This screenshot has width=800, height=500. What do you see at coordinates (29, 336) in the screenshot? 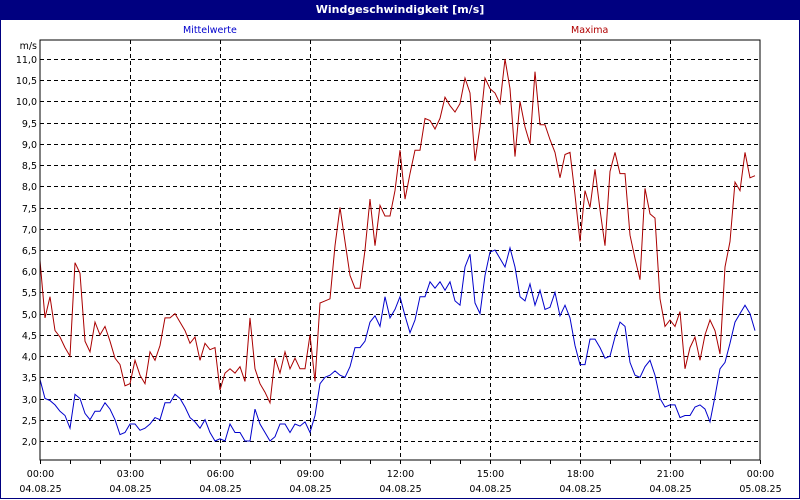
I see `y-tick-label: 4,5` at bounding box center [29, 336].